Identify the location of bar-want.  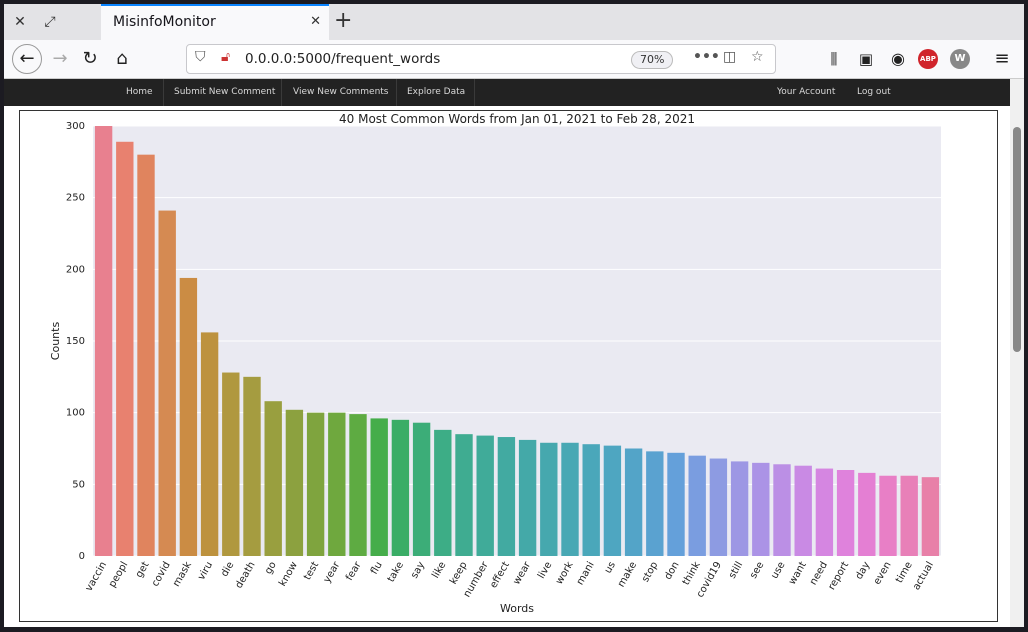
(803, 510).